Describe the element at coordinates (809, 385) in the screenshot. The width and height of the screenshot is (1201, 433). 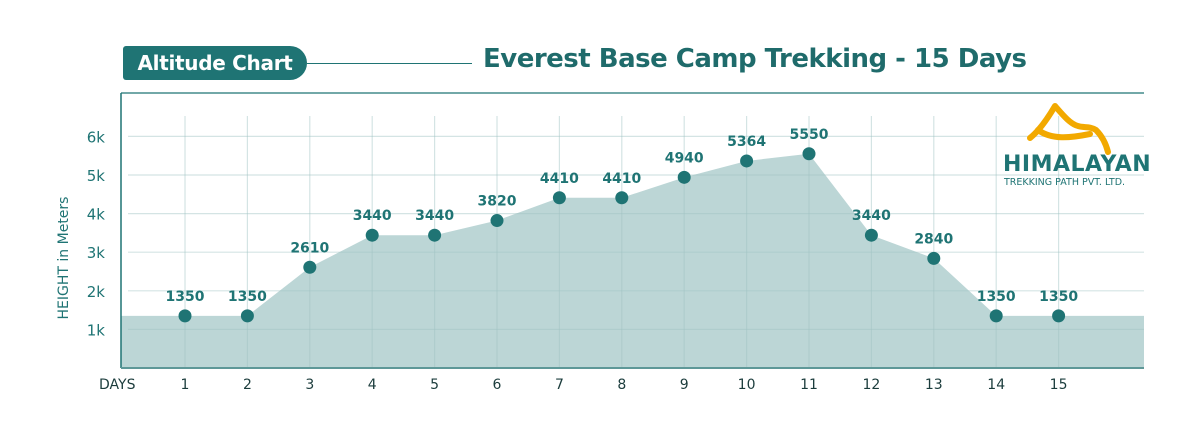
I see `x-tick-label: 11` at that location.